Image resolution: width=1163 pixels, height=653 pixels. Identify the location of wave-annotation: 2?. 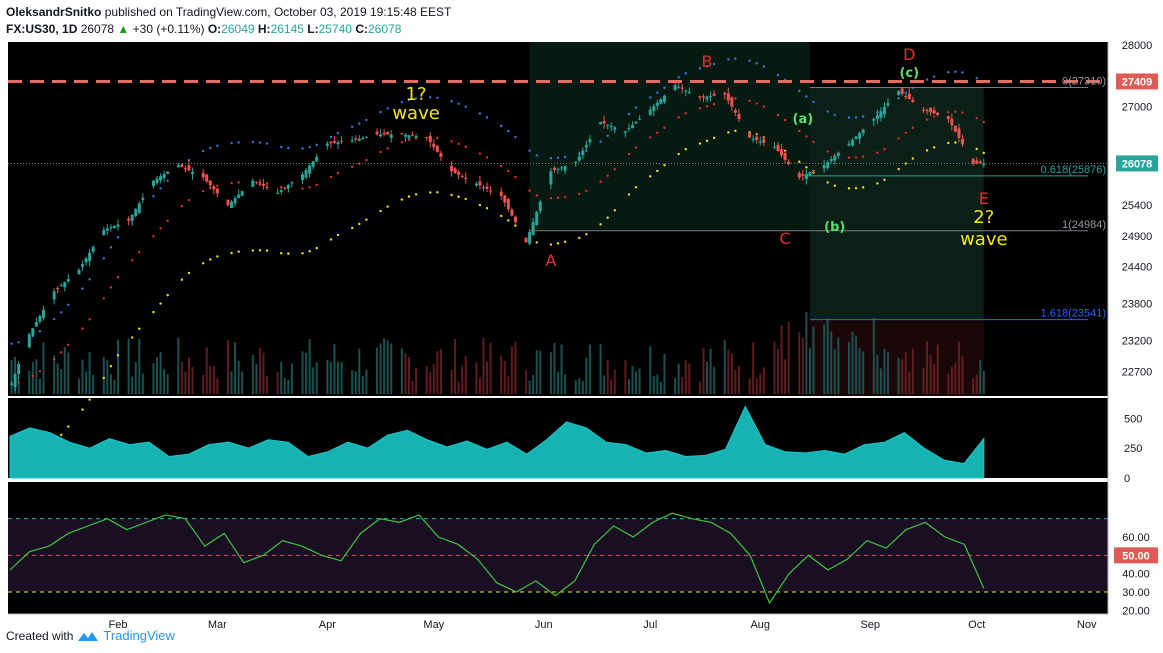
(983, 217).